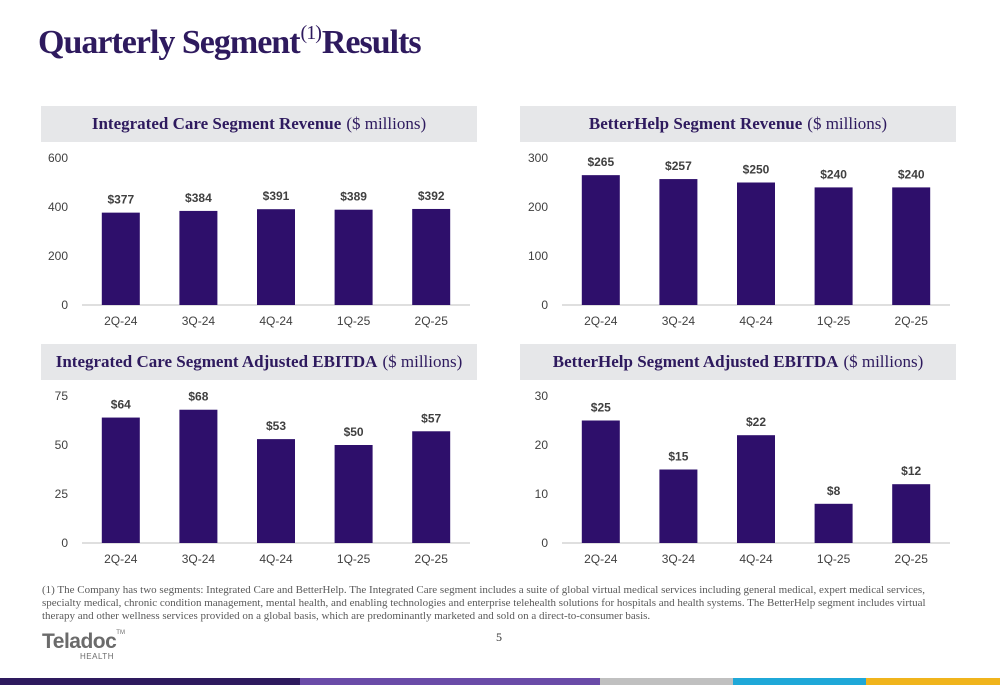 The width and height of the screenshot is (1000, 685). Describe the element at coordinates (756, 422) in the screenshot. I see `data-label: $22` at that location.